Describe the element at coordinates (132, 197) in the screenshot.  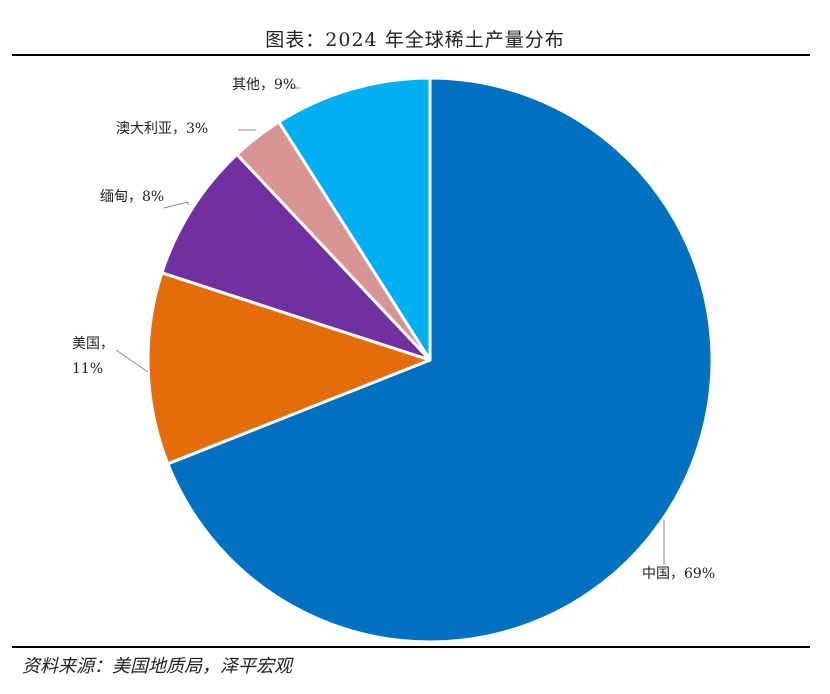
I see `slice-label-myanmar: 缅甸，8%` at that location.